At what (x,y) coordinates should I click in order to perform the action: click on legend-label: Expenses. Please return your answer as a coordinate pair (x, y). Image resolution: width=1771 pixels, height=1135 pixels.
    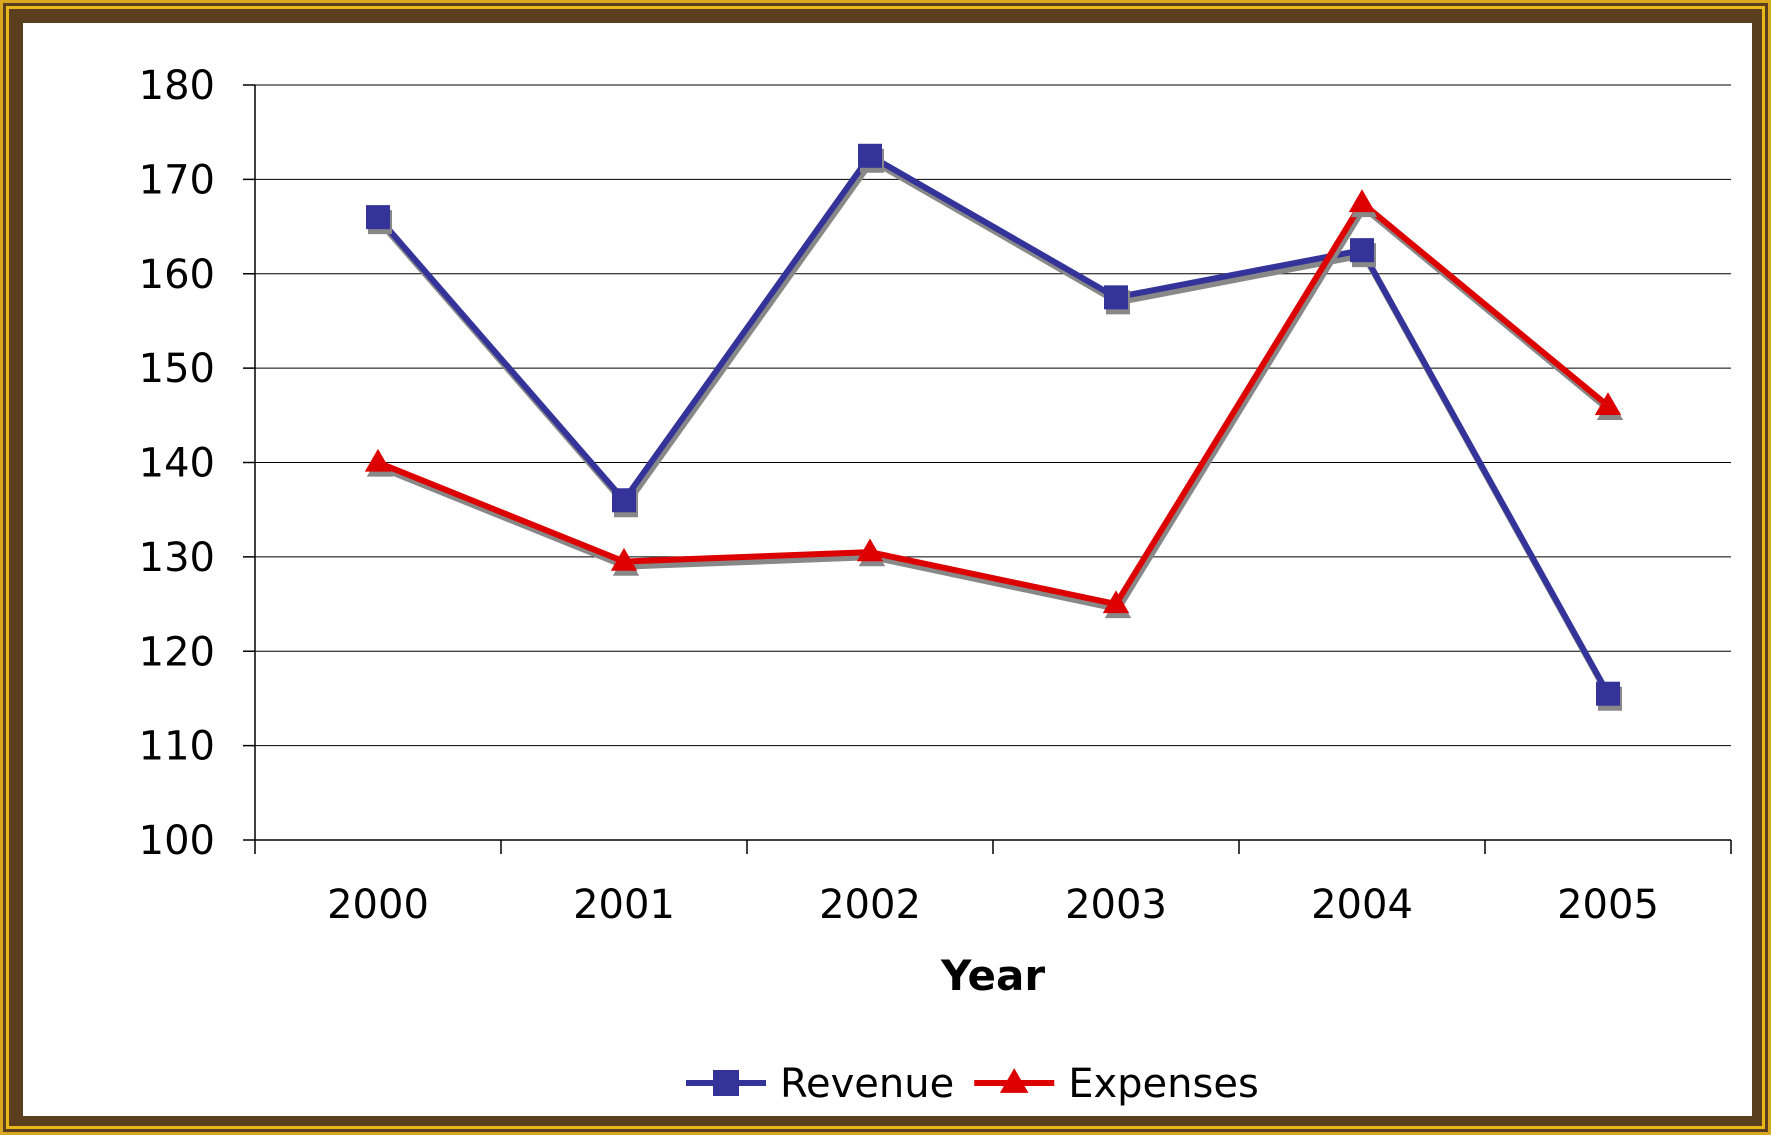
    Looking at the image, I should click on (1163, 1084).